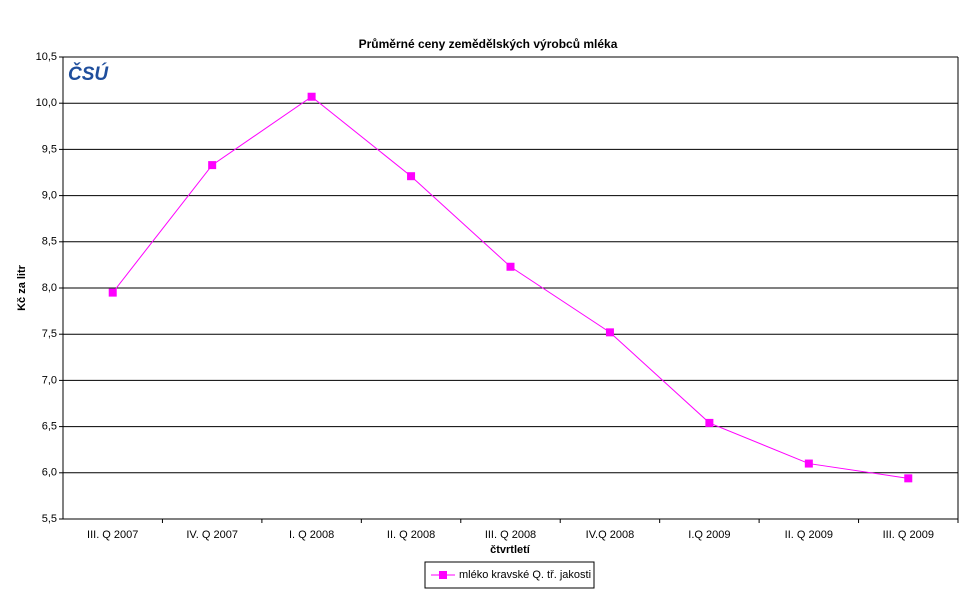 This screenshot has height=603, width=970. Describe the element at coordinates (510, 535) in the screenshot. I see `x-tick-label: III. Q 2008` at that location.